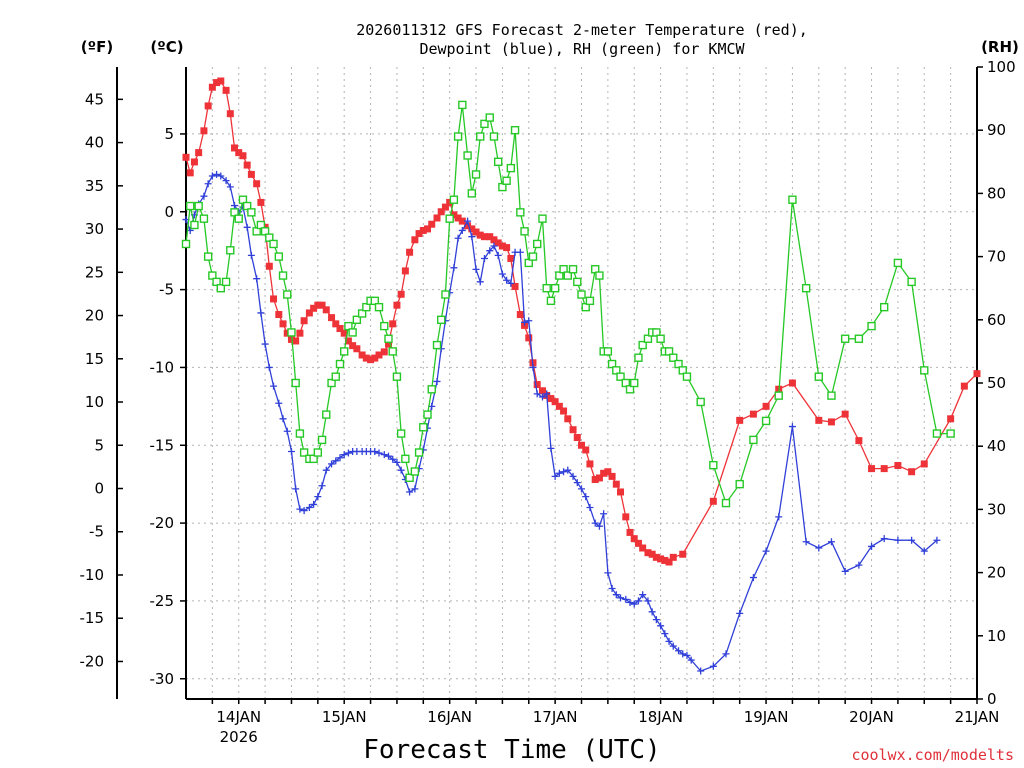 The height and width of the screenshot is (768, 1024). I want to click on rh-tick-label: 70, so click(996, 257).